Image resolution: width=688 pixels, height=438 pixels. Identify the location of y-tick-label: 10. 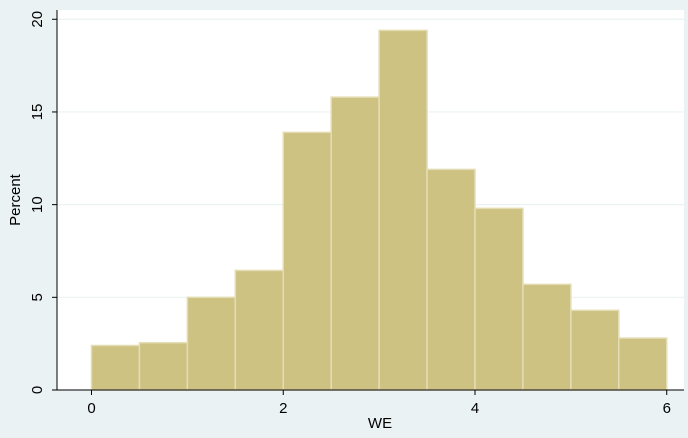
(37, 204).